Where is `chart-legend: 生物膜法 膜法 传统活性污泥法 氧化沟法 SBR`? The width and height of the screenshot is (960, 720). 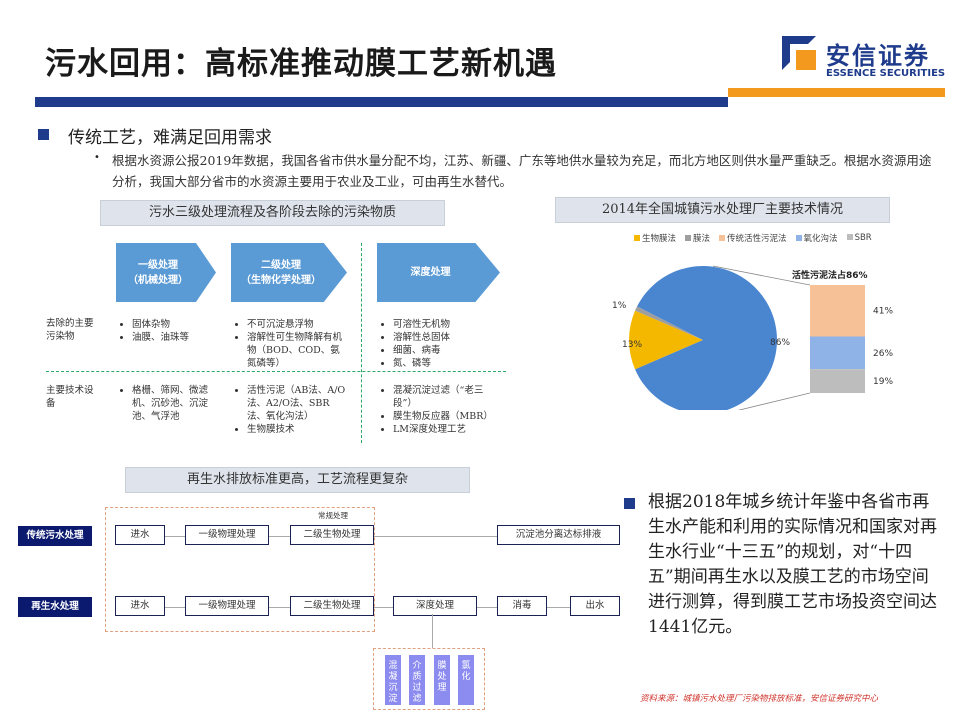 chart-legend: 生物膜法 膜法 传统活性污泥法 氧化沟法 SBR is located at coordinates (753, 238).